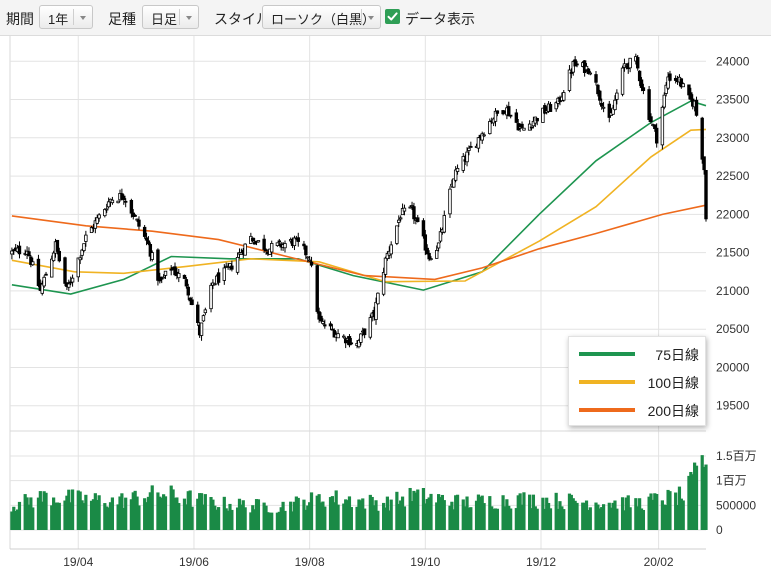  Describe the element at coordinates (736, 505) in the screenshot. I see `volume-tick-label: 500000` at that location.